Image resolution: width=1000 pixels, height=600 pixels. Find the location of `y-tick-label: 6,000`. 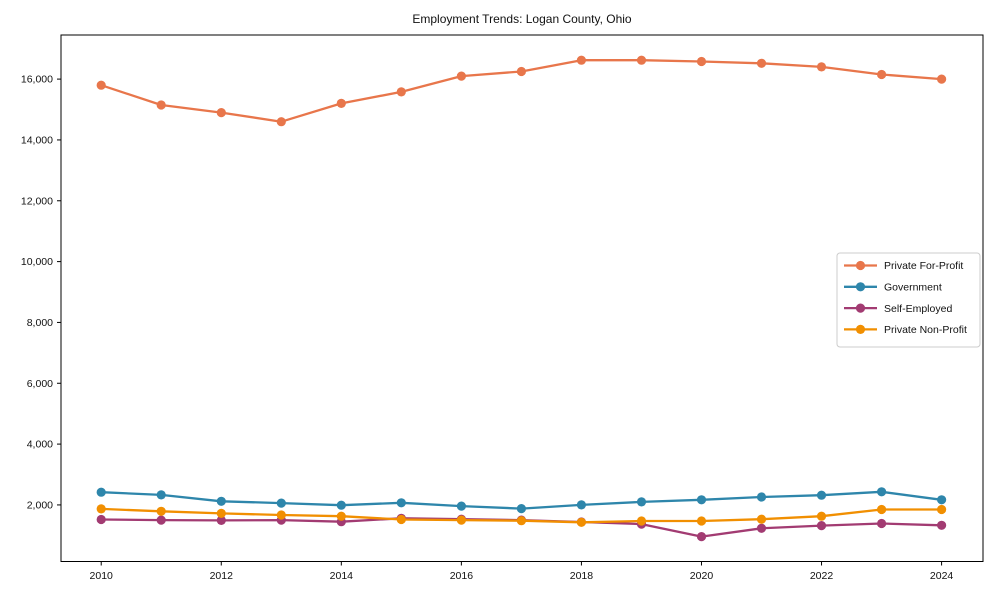

y-tick-label: 6,000 is located at coordinates (40, 384).